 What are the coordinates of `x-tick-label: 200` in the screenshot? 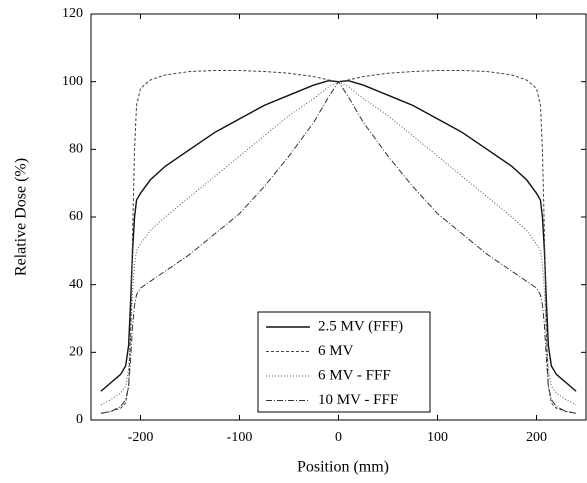 It's located at (536, 437).